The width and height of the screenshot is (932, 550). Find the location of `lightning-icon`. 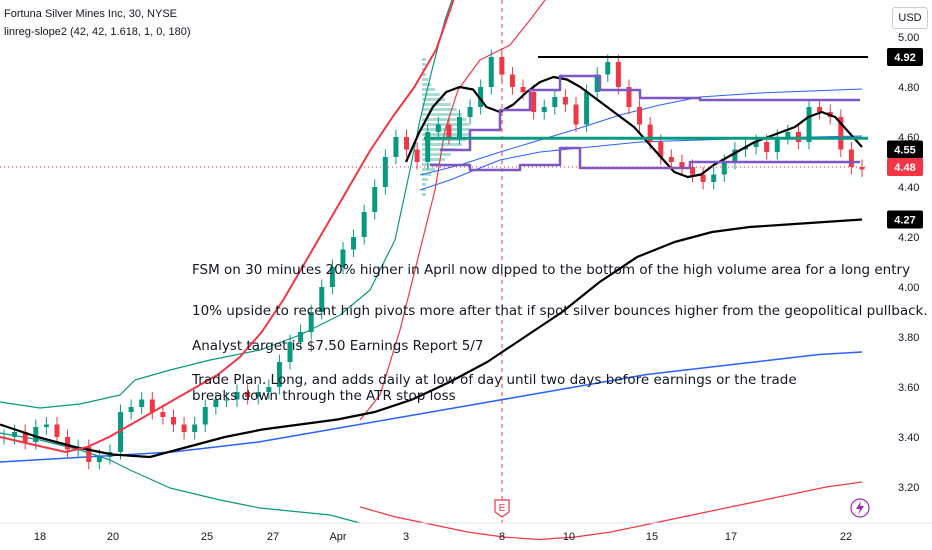

lightning-icon is located at coordinates (860, 508).